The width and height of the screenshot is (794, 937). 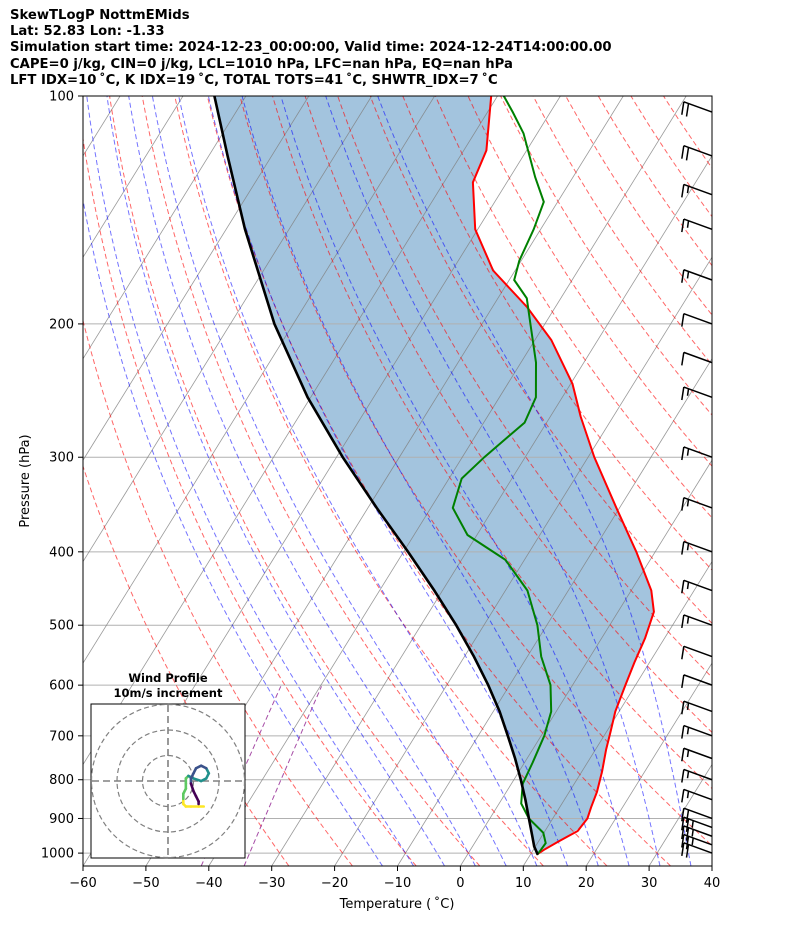 What do you see at coordinates (61, 97) in the screenshot?
I see `y-tick-label: 100` at bounding box center [61, 97].